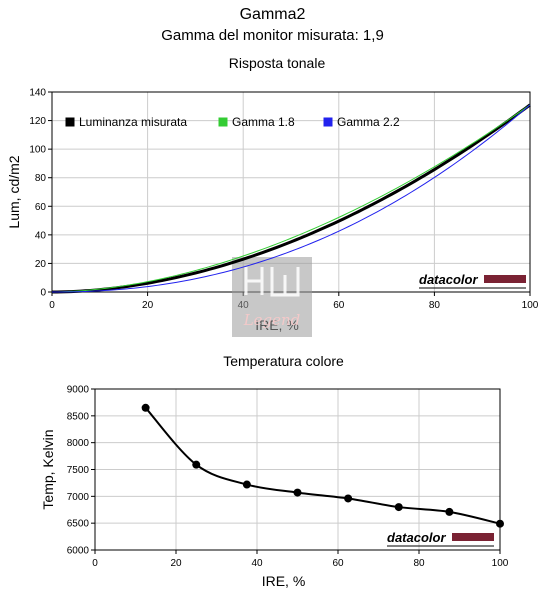 The image size is (545, 595). Describe the element at coordinates (41, 235) in the screenshot. I see `tonal-y-tick-label: 40` at that location.